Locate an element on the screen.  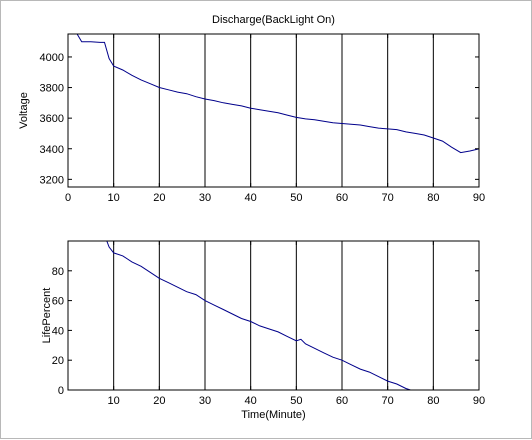
subplot-2-x-tick-label: 90 is located at coordinates (479, 401).